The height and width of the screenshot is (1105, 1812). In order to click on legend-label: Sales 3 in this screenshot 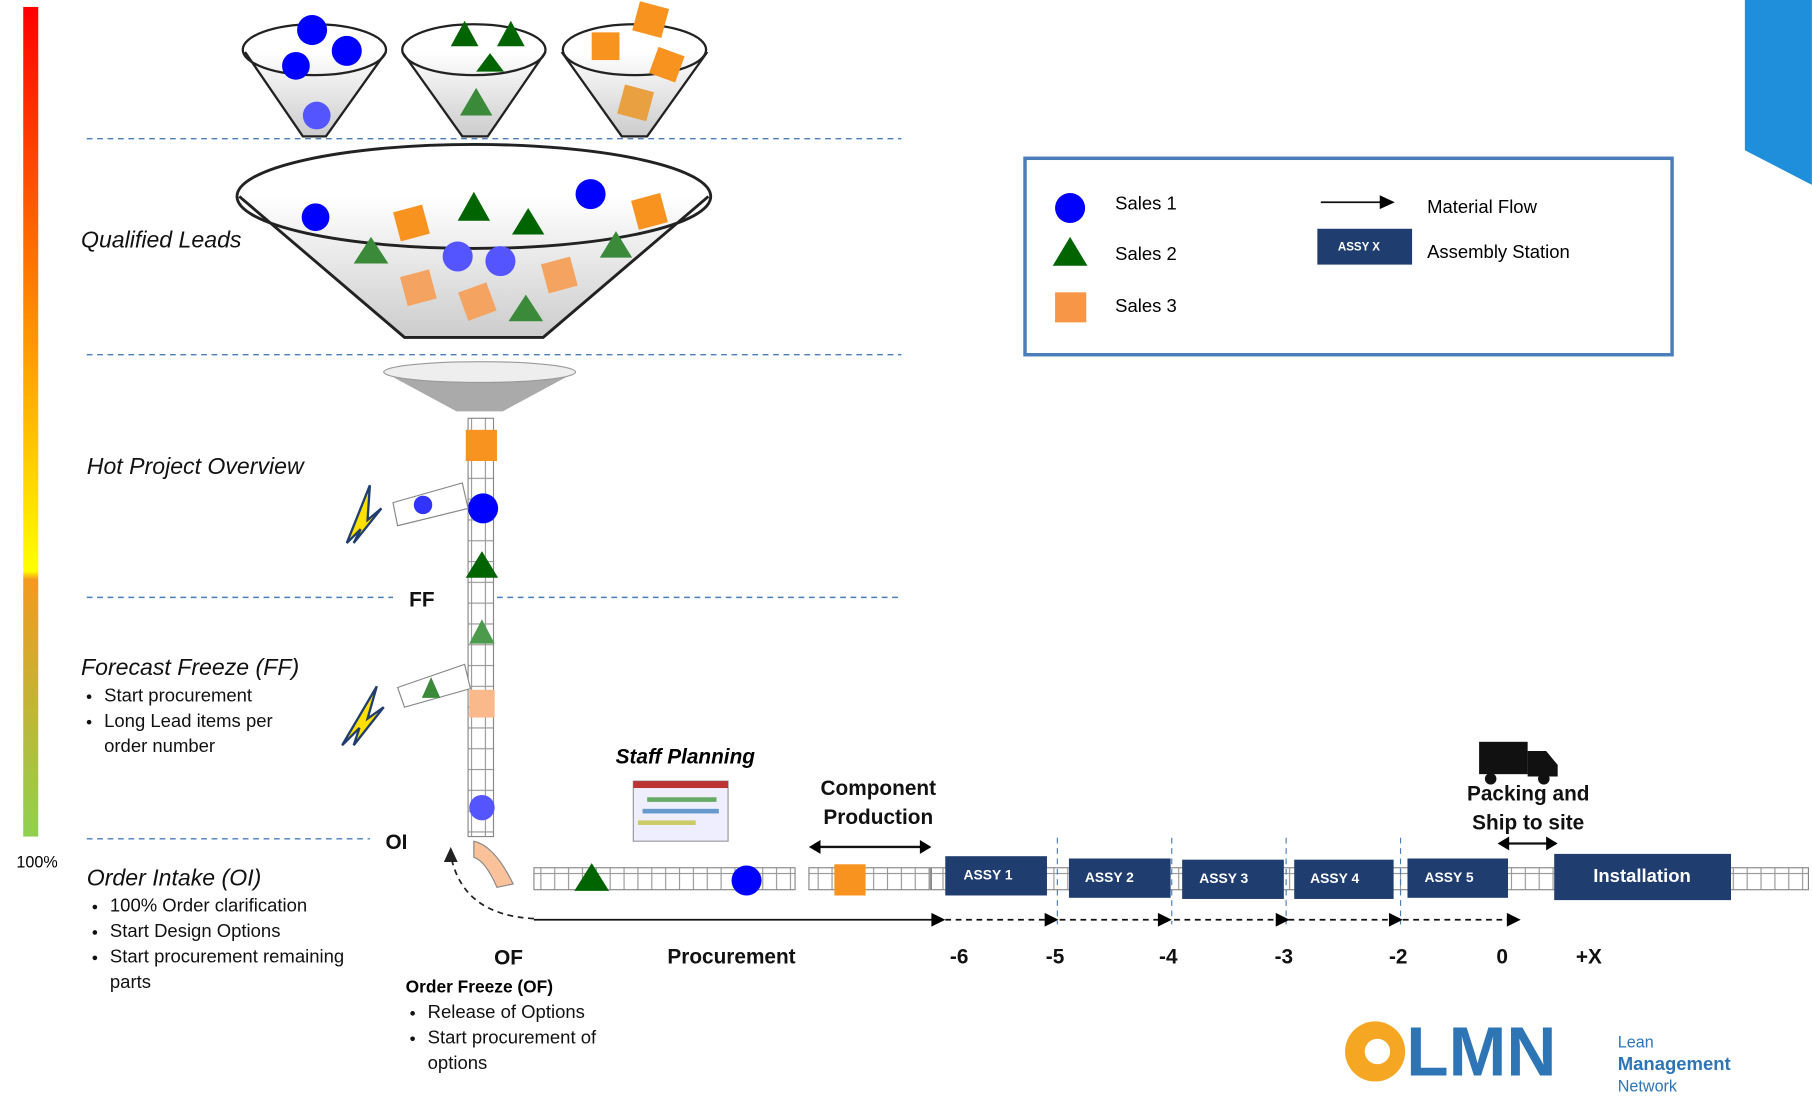, I will do `click(1146, 305)`.